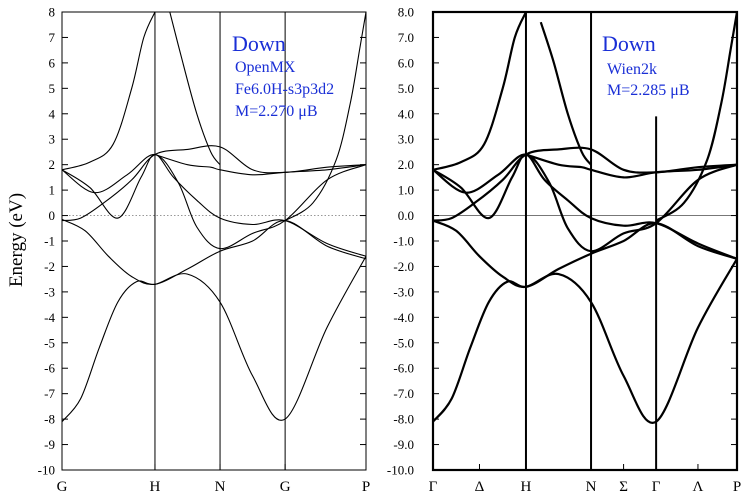  What do you see at coordinates (406, 62) in the screenshot?
I see `wien2k-y-tick-label: 6.0` at bounding box center [406, 62].